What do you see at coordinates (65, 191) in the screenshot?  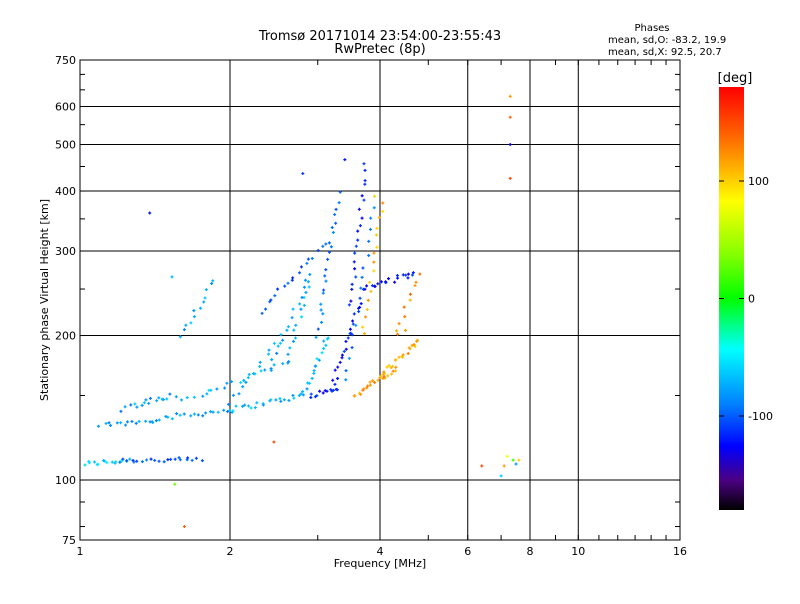 I see `y-tick-label: 400` at bounding box center [65, 191].